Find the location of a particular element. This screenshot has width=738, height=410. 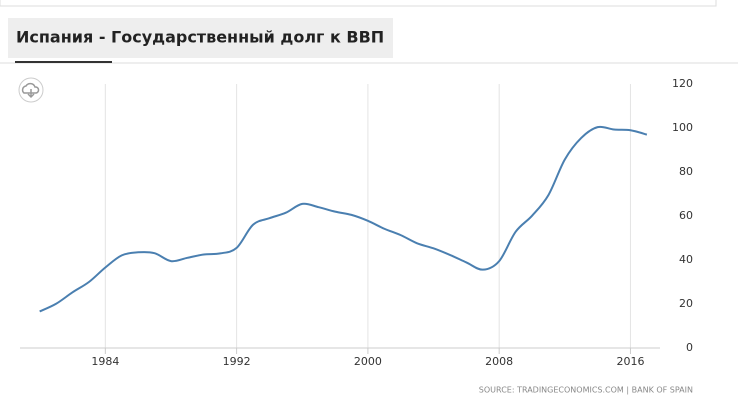

title-tab is located at coordinates (200, 38).